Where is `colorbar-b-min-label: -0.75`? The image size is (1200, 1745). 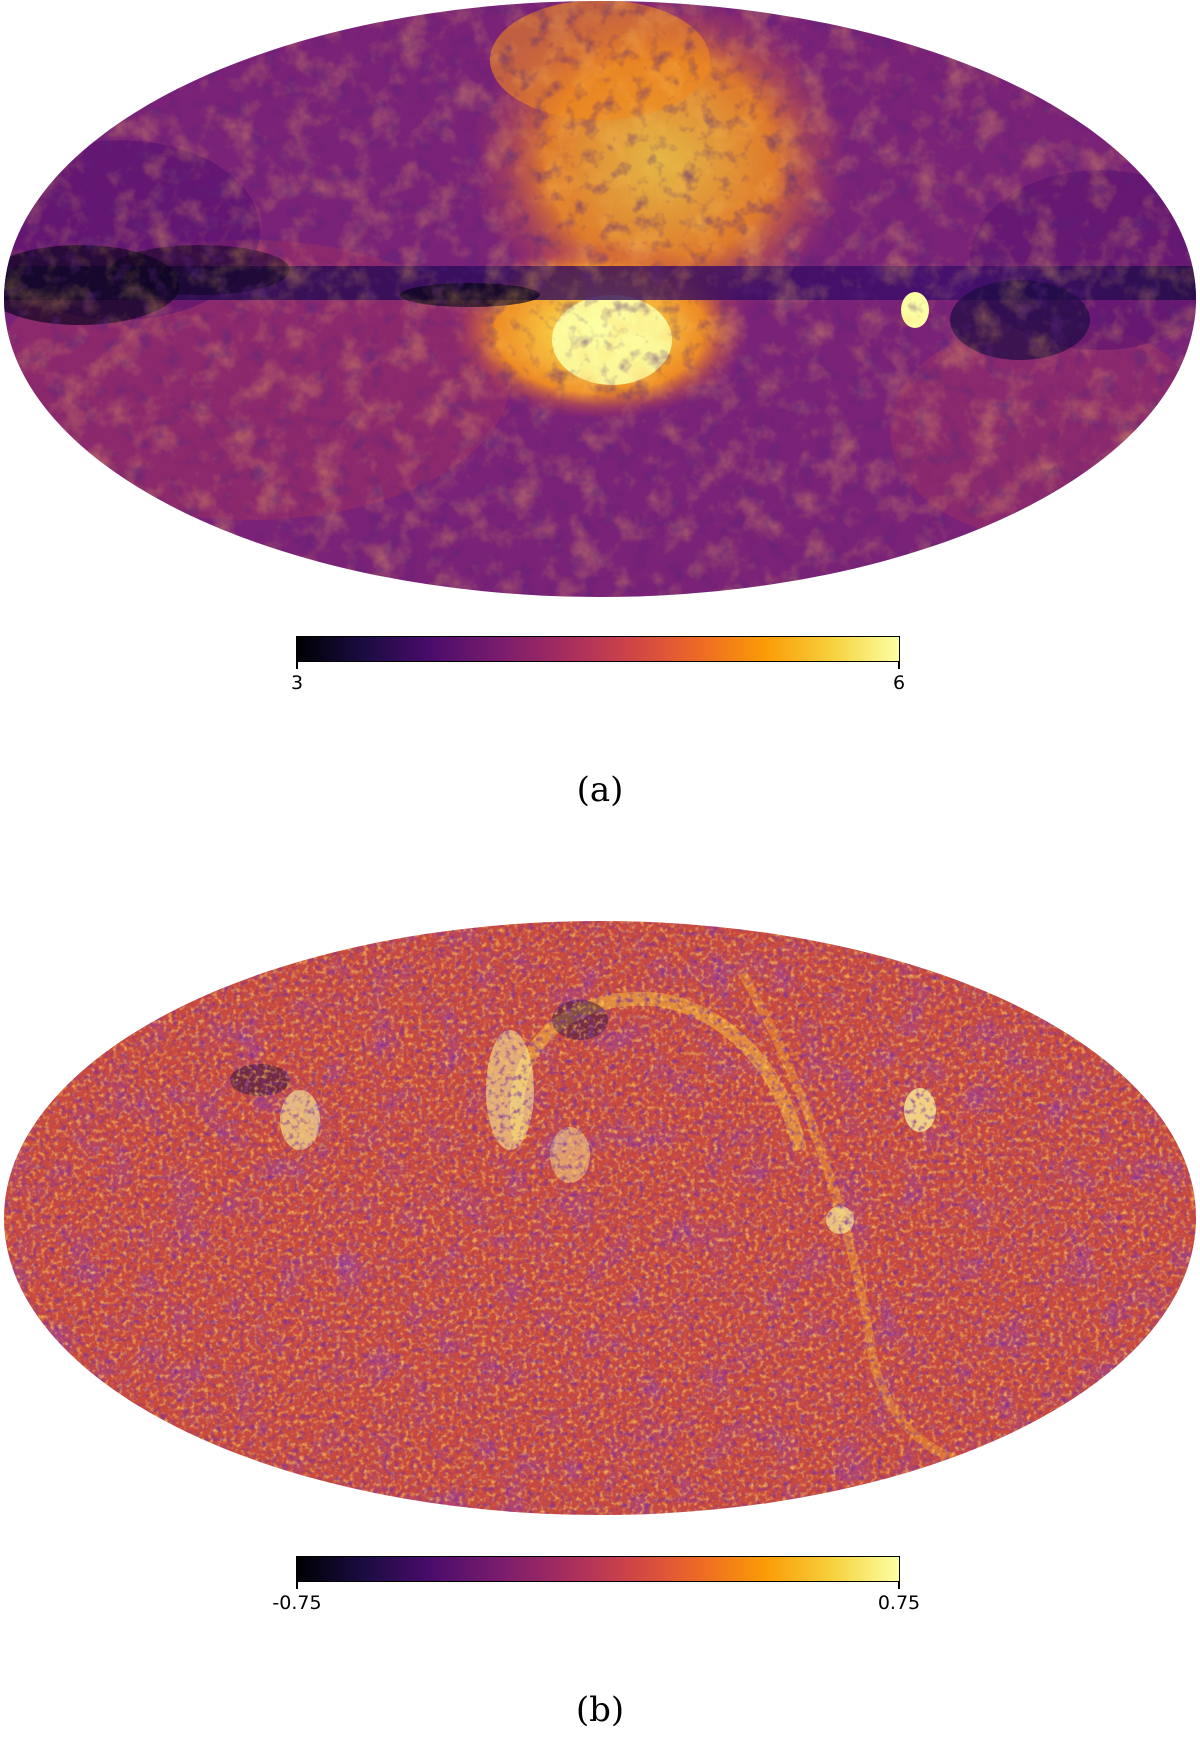
colorbar-b-min-label: -0.75 is located at coordinates (297, 1603).